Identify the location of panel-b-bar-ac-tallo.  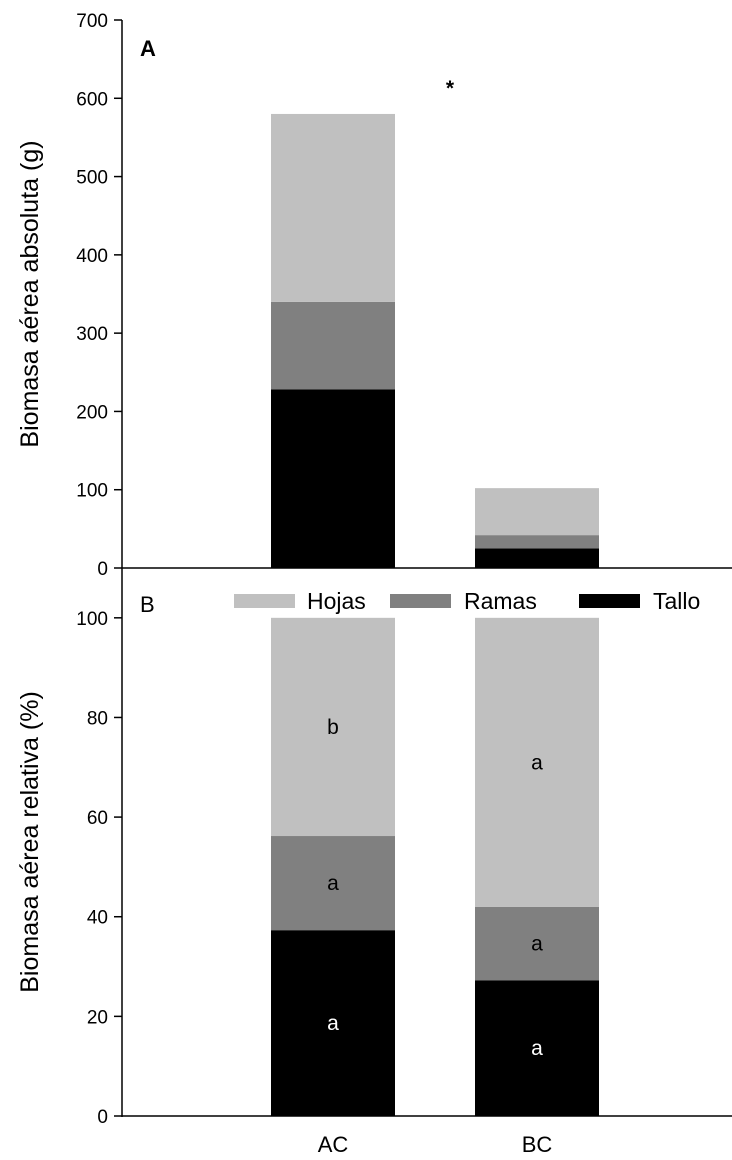
(333, 1023).